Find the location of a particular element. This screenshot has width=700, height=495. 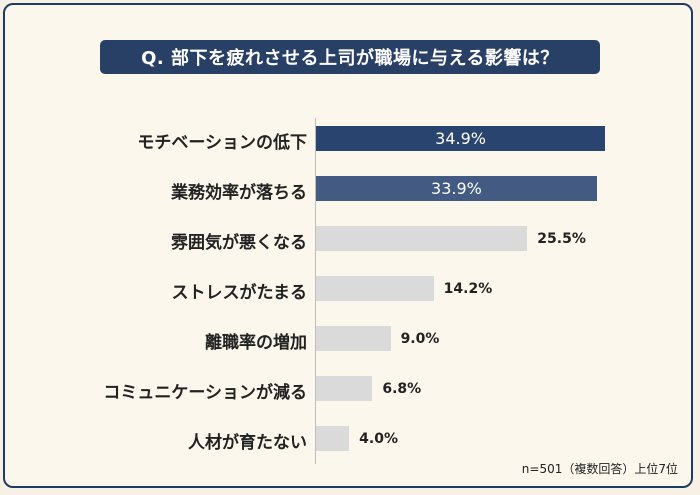

category-label: 業務効率が落ちる is located at coordinates (239, 193).